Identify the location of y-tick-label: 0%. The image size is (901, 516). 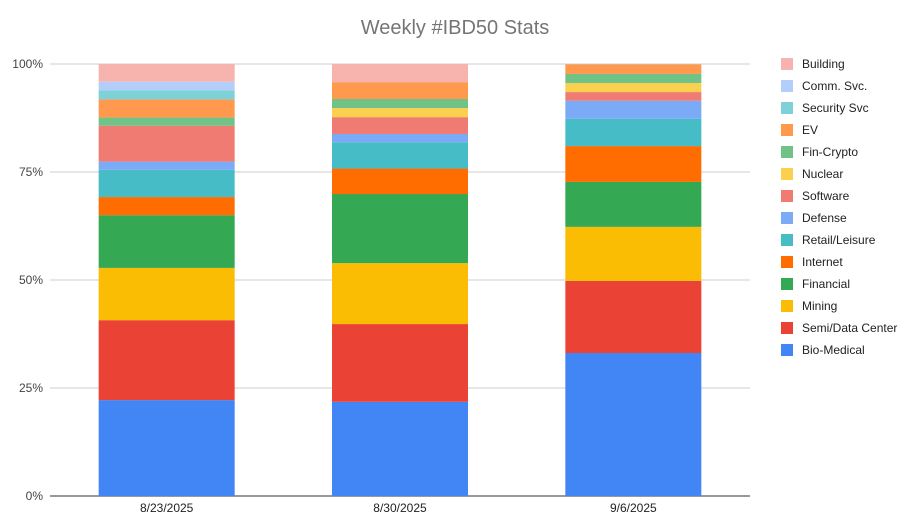
(35, 496).